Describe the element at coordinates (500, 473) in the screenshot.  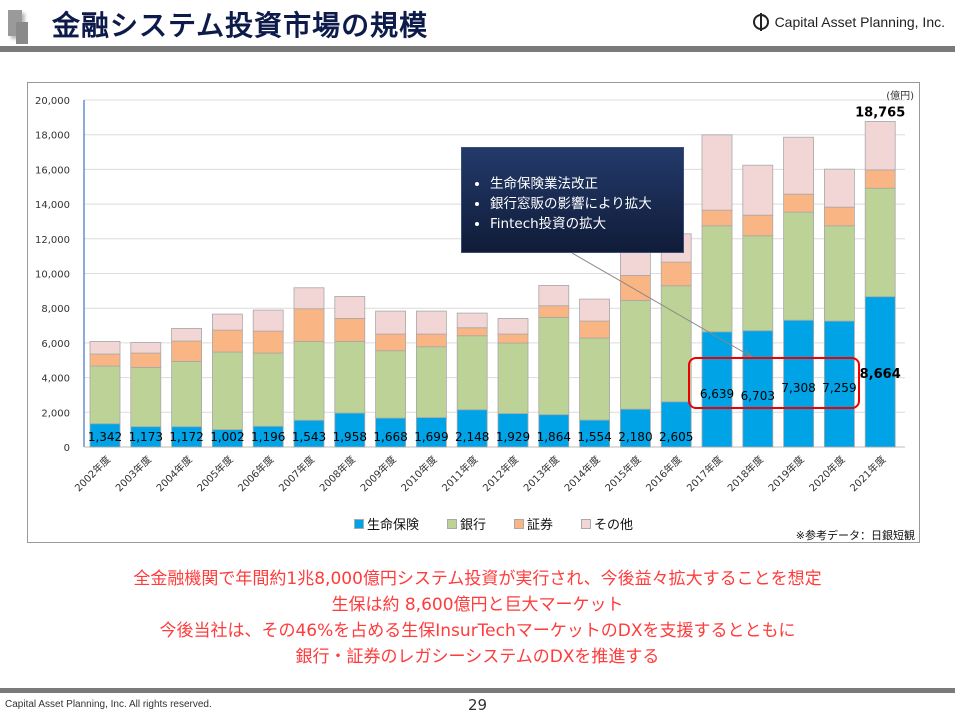
I see `x-tick-label: 2012年度` at that location.